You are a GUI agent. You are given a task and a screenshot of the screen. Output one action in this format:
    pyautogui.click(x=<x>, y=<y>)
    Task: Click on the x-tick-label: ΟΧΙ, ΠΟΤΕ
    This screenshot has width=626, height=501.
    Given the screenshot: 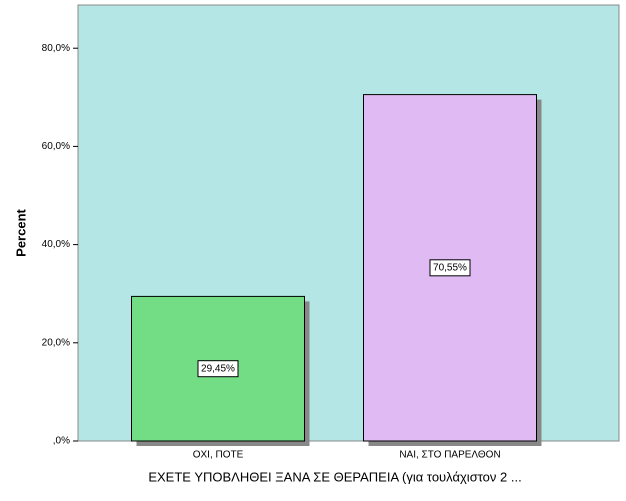 What is the action you would take?
    pyautogui.click(x=218, y=455)
    